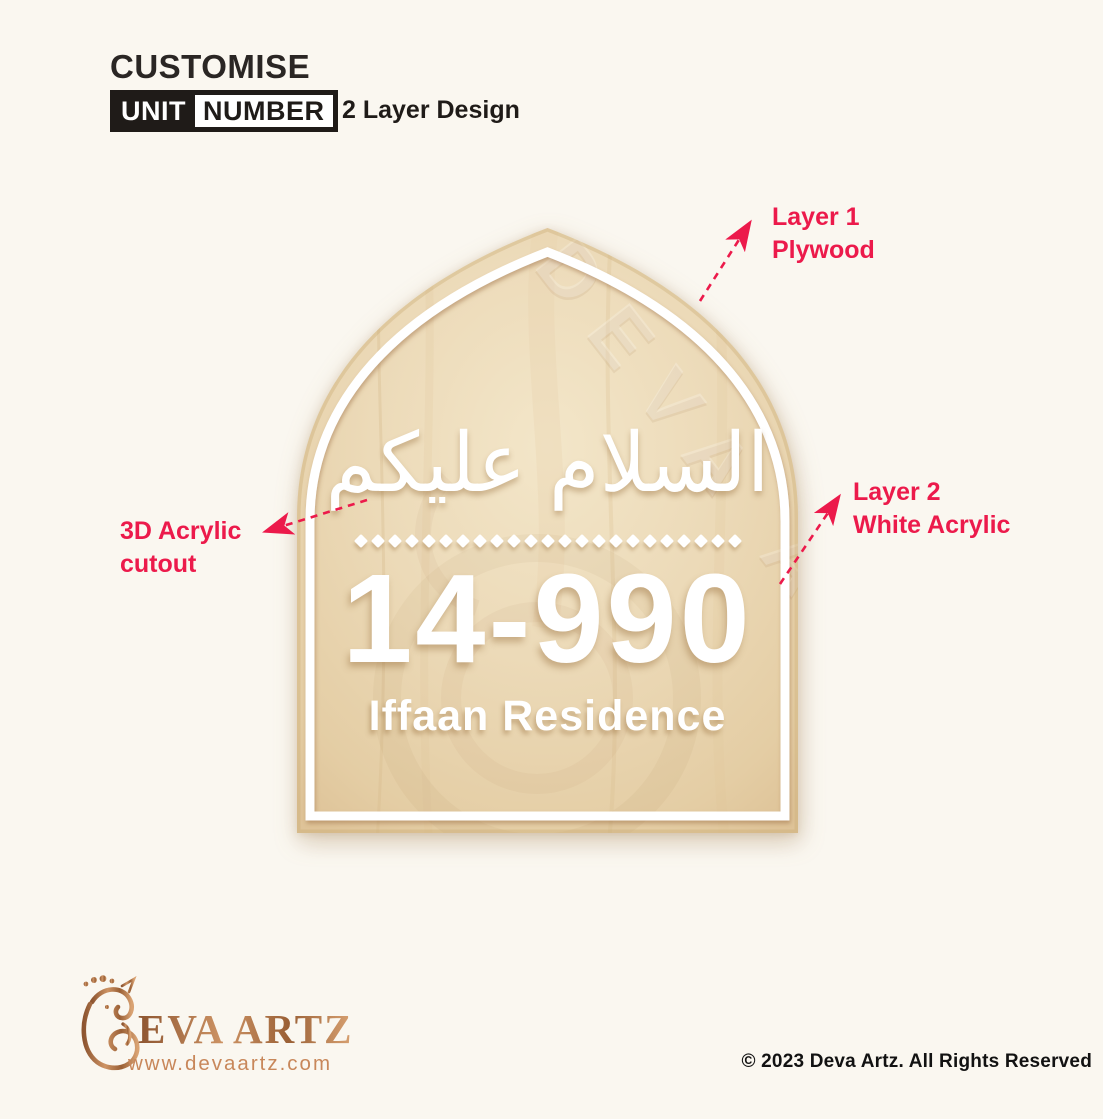 The height and width of the screenshot is (1119, 1103). I want to click on brand-name: EVA ARTZ, so click(245, 1029).